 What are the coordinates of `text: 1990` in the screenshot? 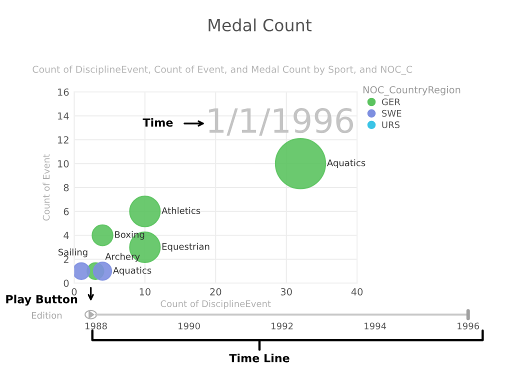 It's located at (189, 326).